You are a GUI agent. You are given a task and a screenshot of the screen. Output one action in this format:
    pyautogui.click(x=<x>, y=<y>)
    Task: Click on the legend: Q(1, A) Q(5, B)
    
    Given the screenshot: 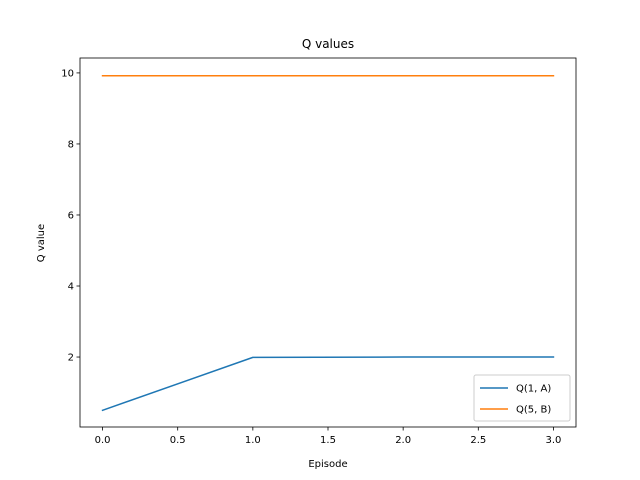 What is the action you would take?
    pyautogui.click(x=522, y=398)
    